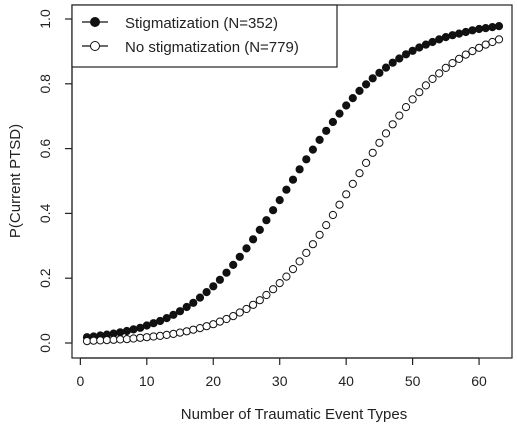 The image size is (517, 435). Describe the element at coordinates (204, 36) in the screenshot. I see `legend-box` at that location.